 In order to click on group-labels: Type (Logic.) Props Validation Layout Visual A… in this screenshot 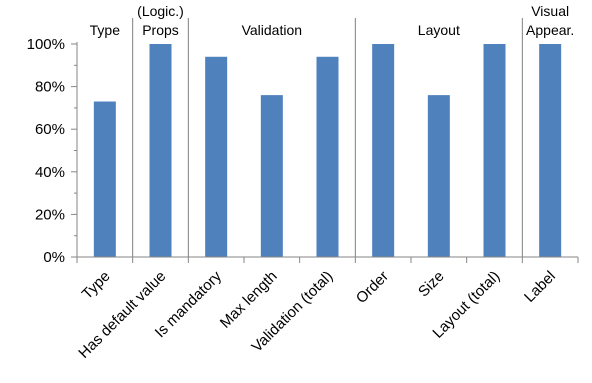, I will do `click(332, 20)`.